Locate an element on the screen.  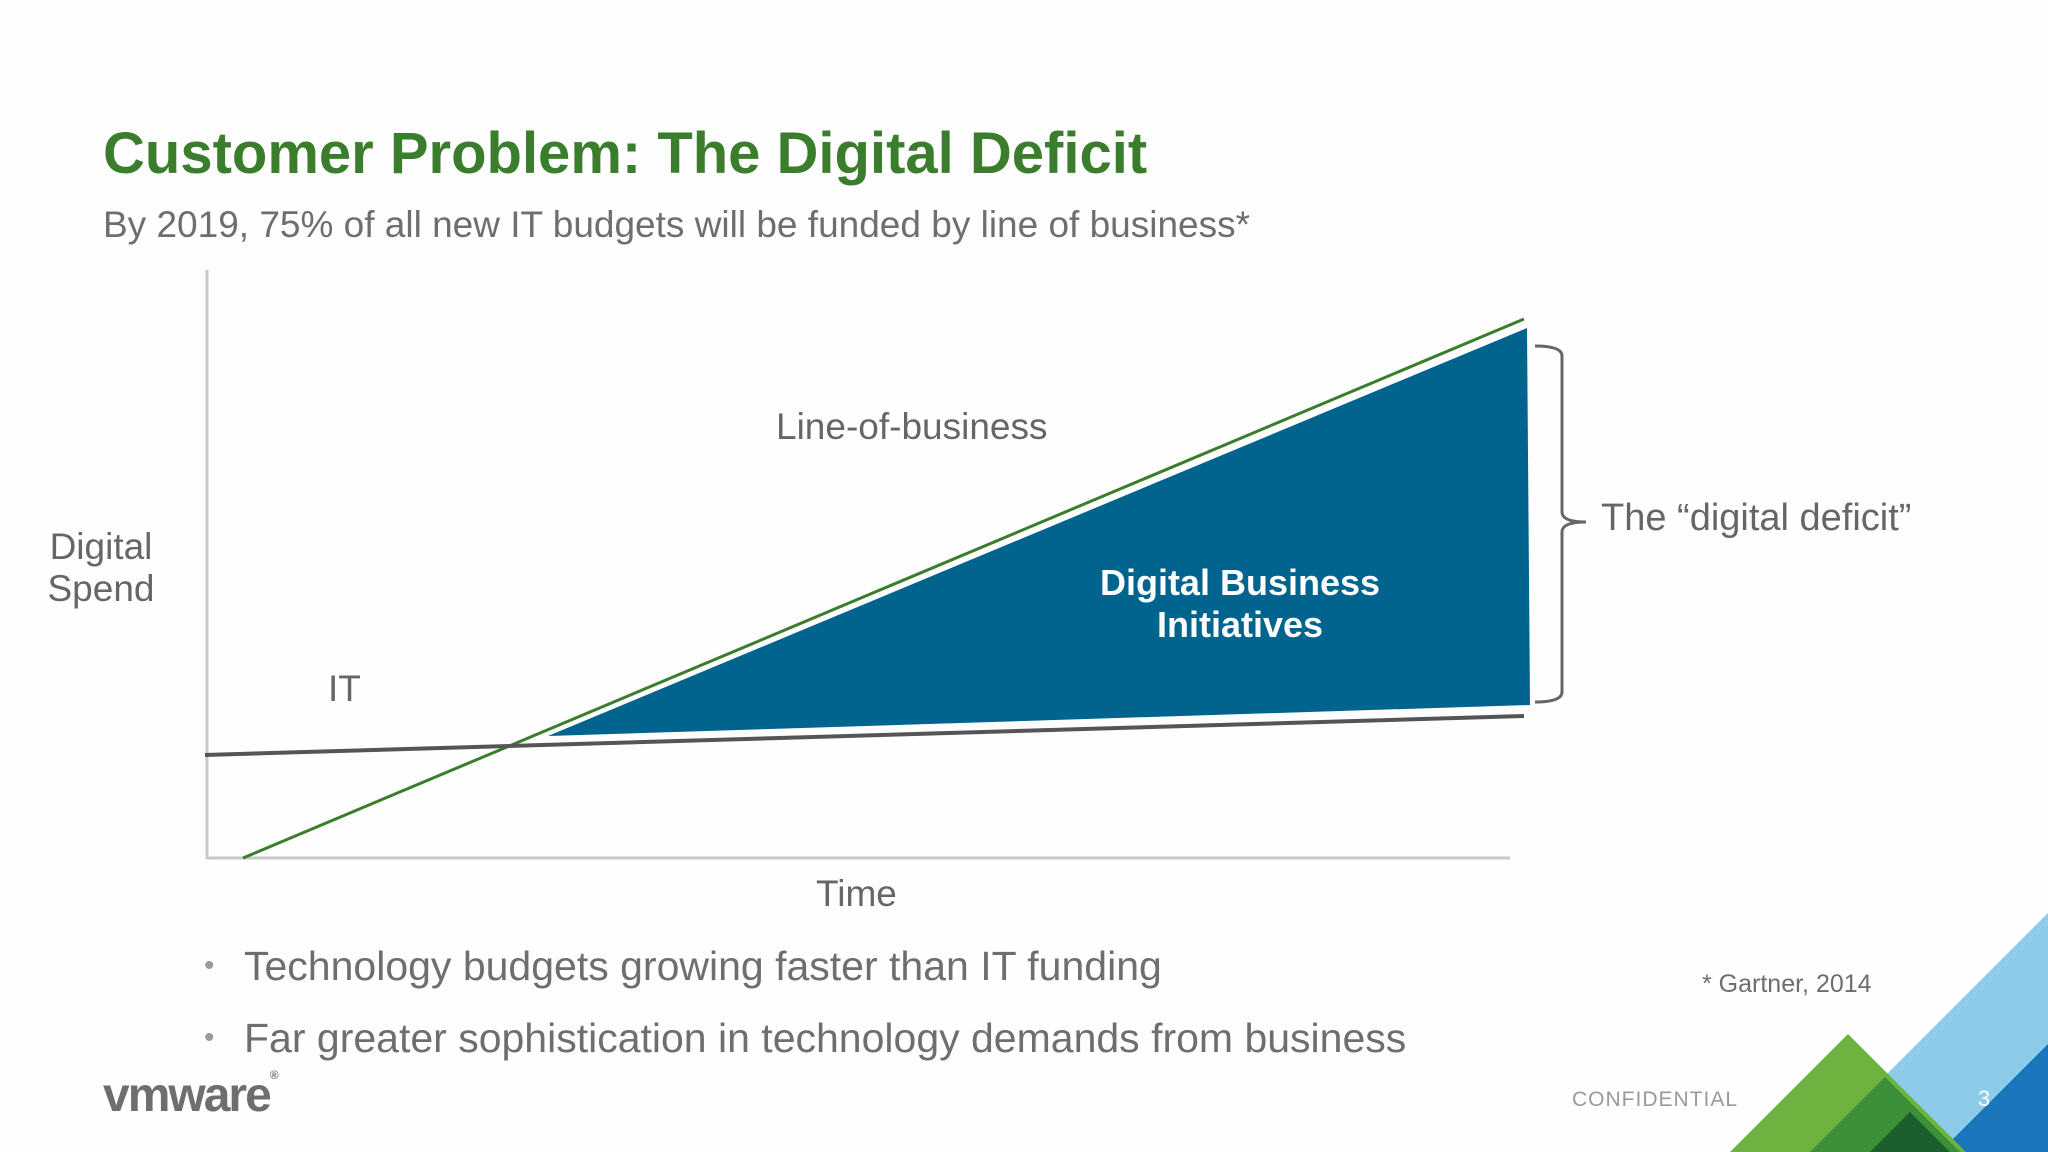
corner-dark-green-triangle is located at coordinates (1910, 1132).